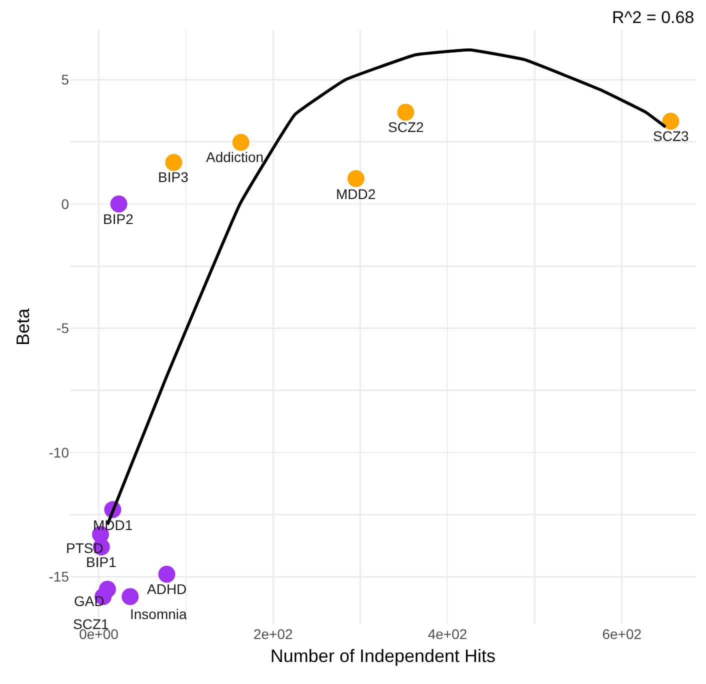  Describe the element at coordinates (59, 576) in the screenshot. I see `y-tick-label: -15` at that location.